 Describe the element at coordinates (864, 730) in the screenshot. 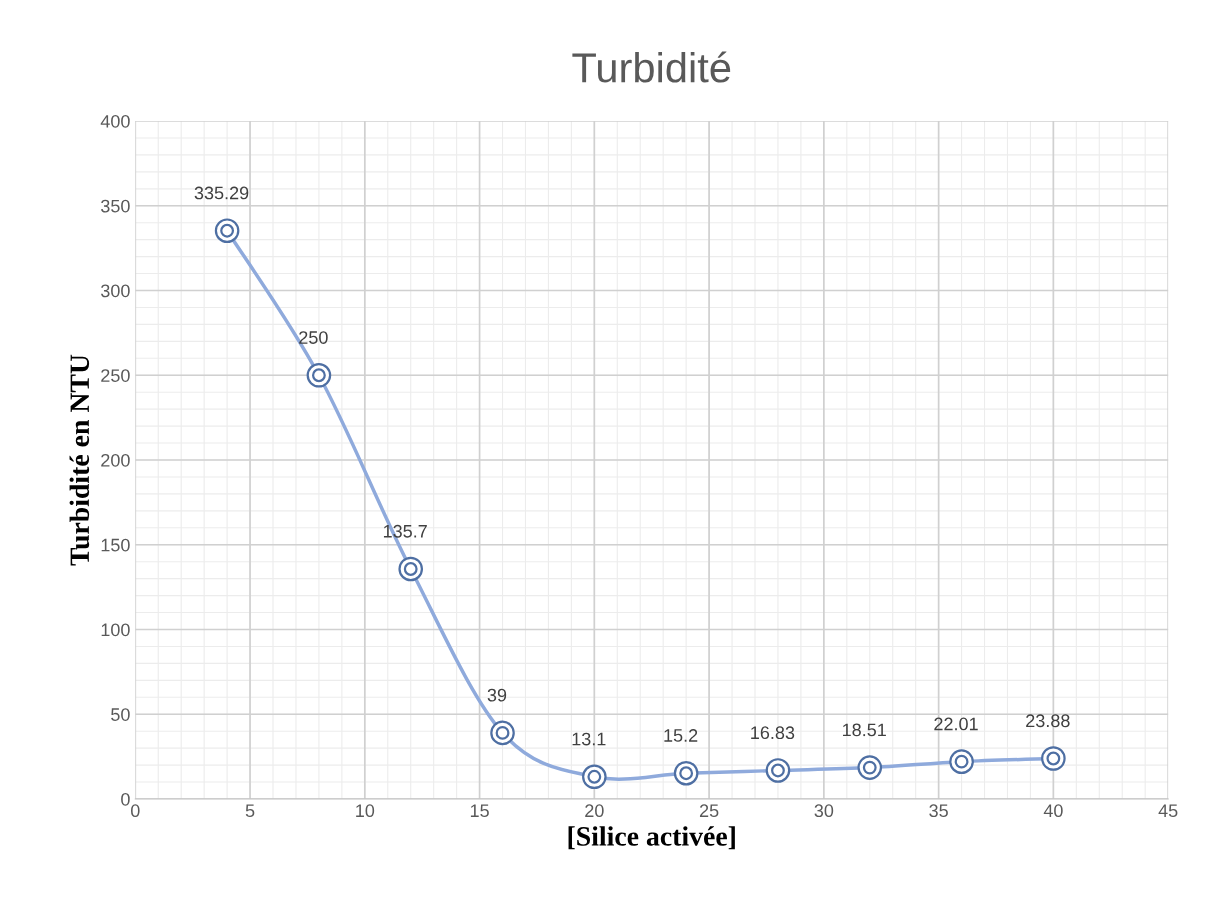

I see `data-label: 18.51` at that location.